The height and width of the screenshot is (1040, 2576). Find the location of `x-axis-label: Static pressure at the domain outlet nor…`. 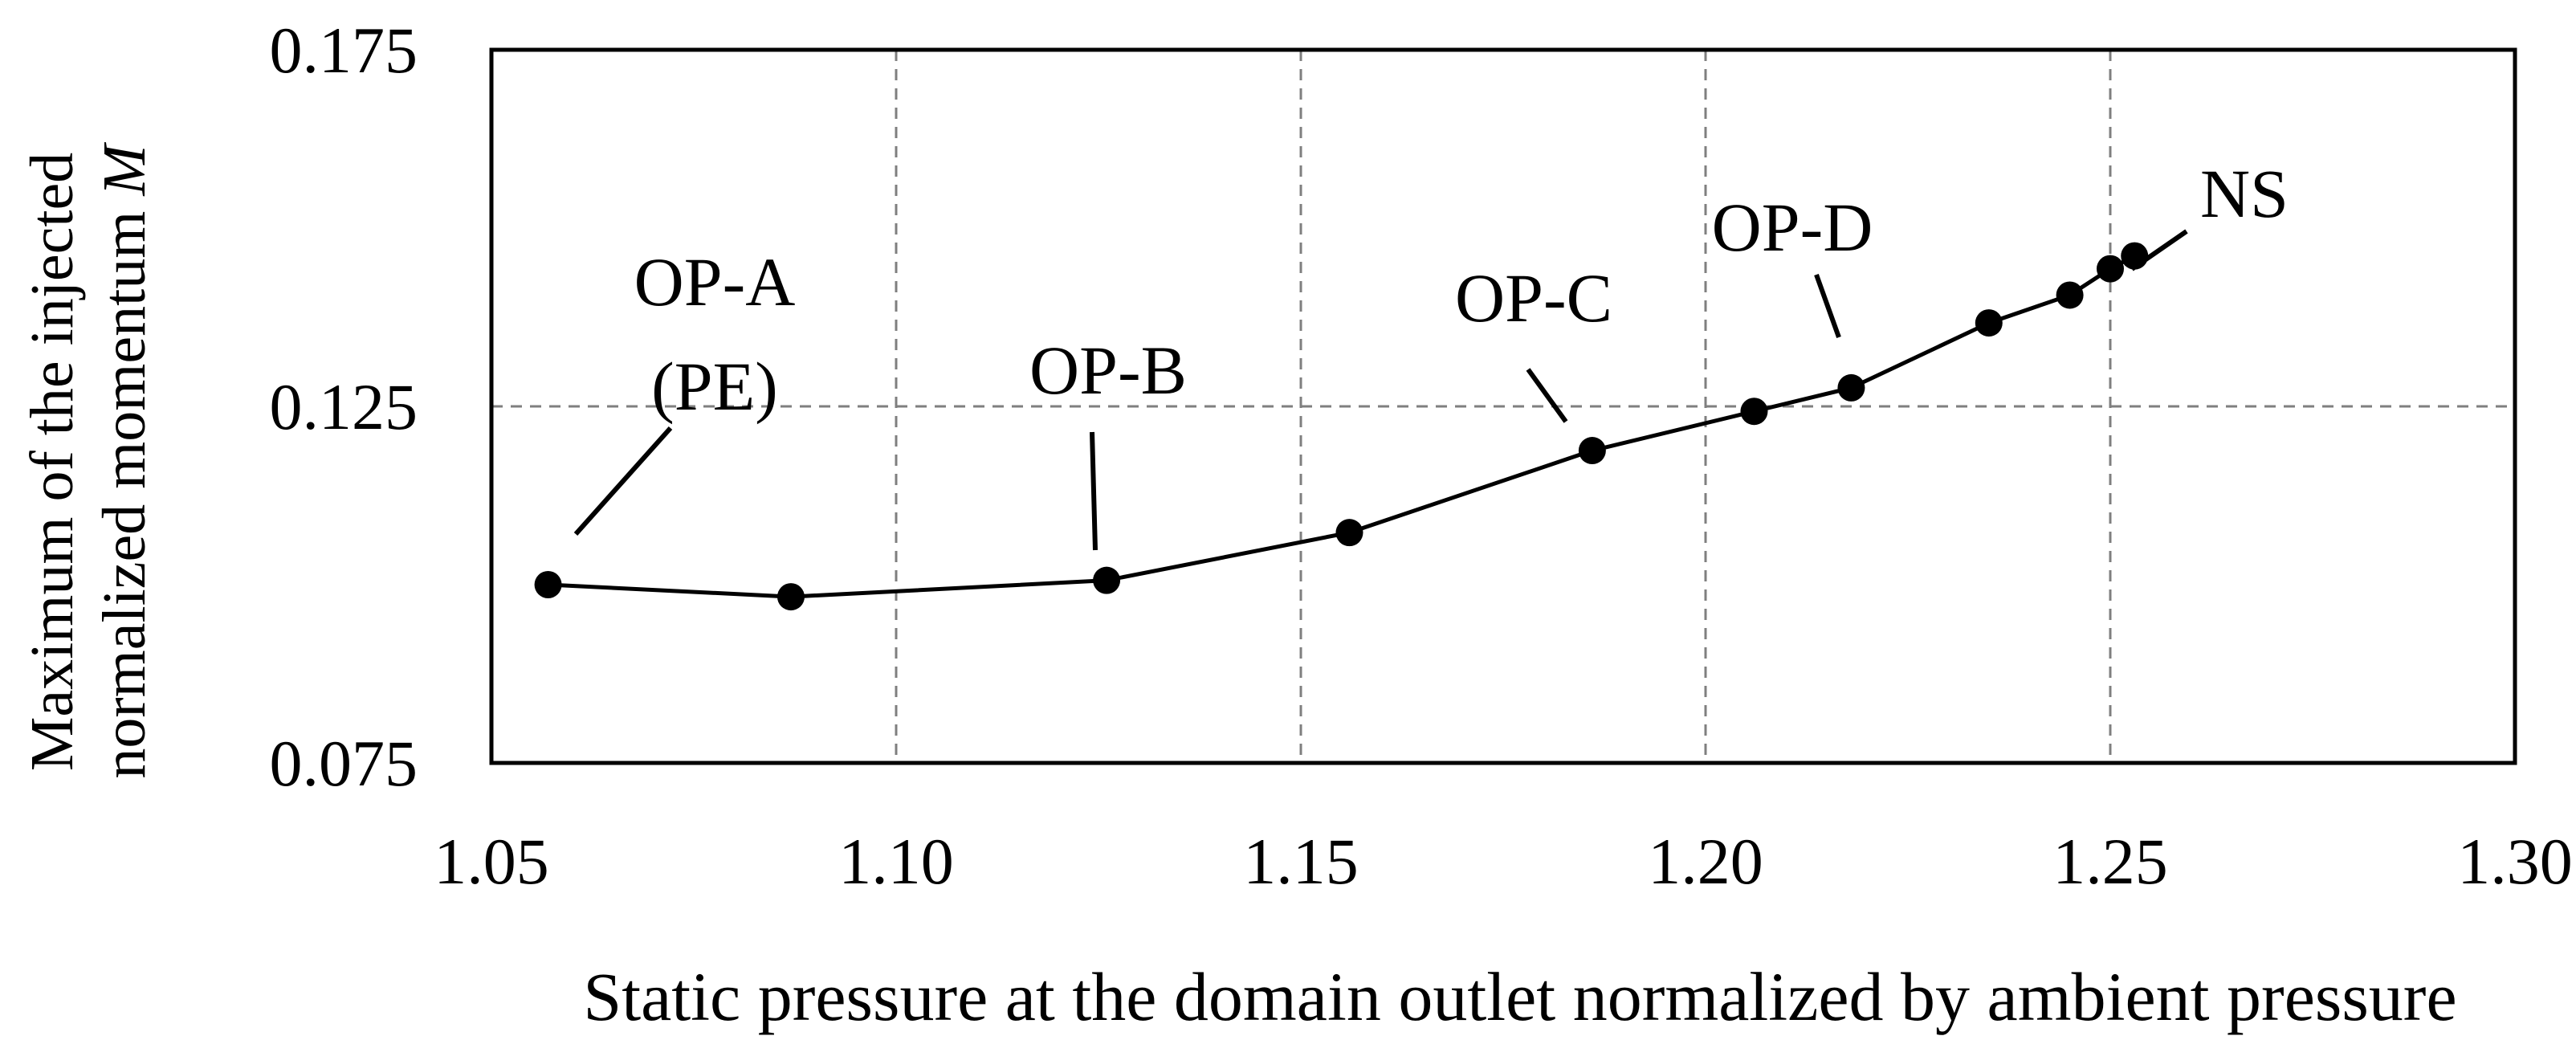

x-axis-label: Static pressure at the domain outlet nor… is located at coordinates (1519, 996).